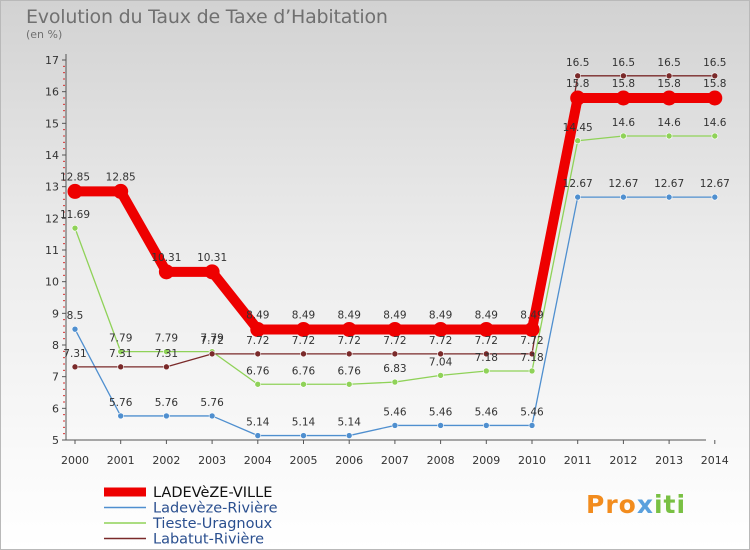  What do you see at coordinates (395, 460) in the screenshot?
I see `x-tick-label: 2007` at bounding box center [395, 460].